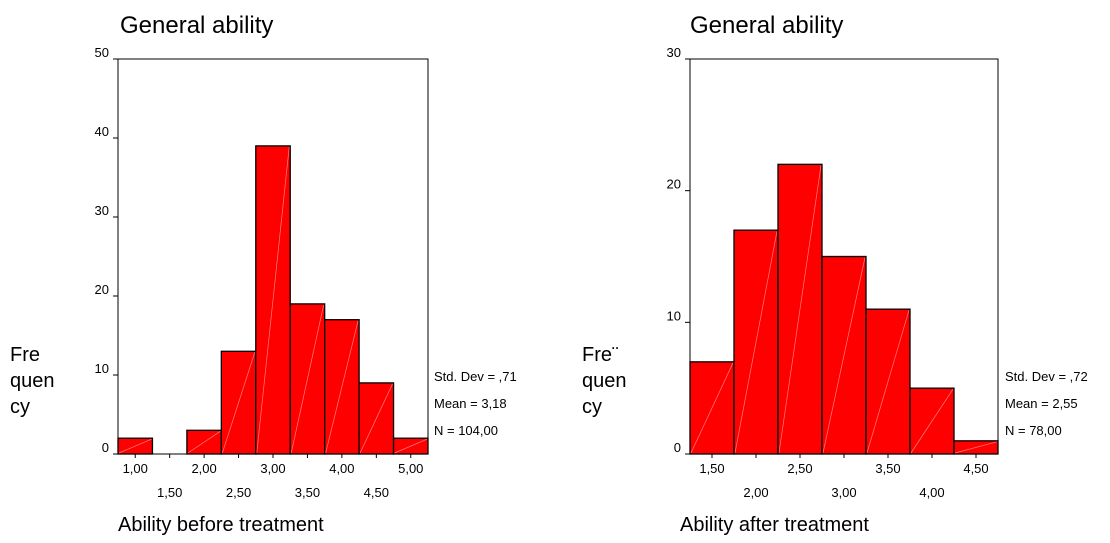 The image size is (1110, 543). I want to click on chart-1-title: General ability, so click(197, 25).